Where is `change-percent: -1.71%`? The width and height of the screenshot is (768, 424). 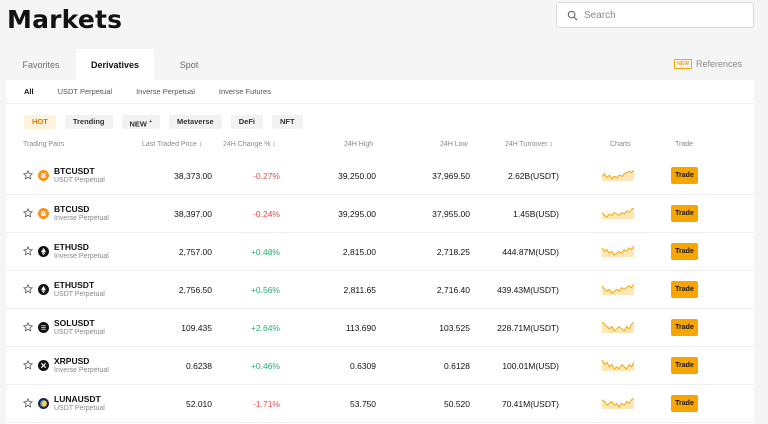
change-percent: -1.71% is located at coordinates (266, 404).